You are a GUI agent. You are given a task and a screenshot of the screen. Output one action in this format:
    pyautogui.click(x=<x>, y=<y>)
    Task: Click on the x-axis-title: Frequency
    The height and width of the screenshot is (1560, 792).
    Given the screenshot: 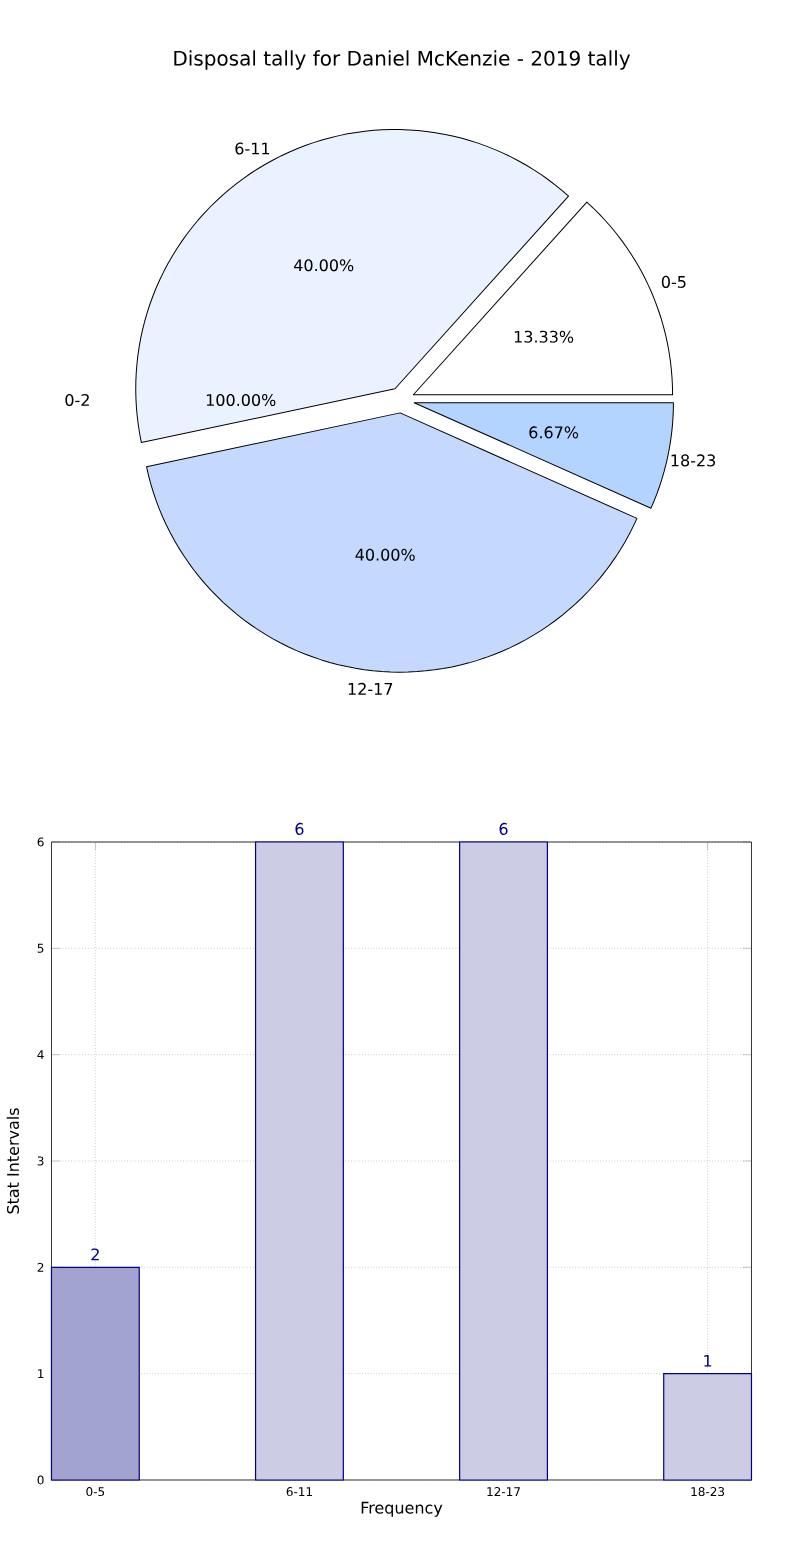 What is the action you would take?
    pyautogui.click(x=402, y=1509)
    